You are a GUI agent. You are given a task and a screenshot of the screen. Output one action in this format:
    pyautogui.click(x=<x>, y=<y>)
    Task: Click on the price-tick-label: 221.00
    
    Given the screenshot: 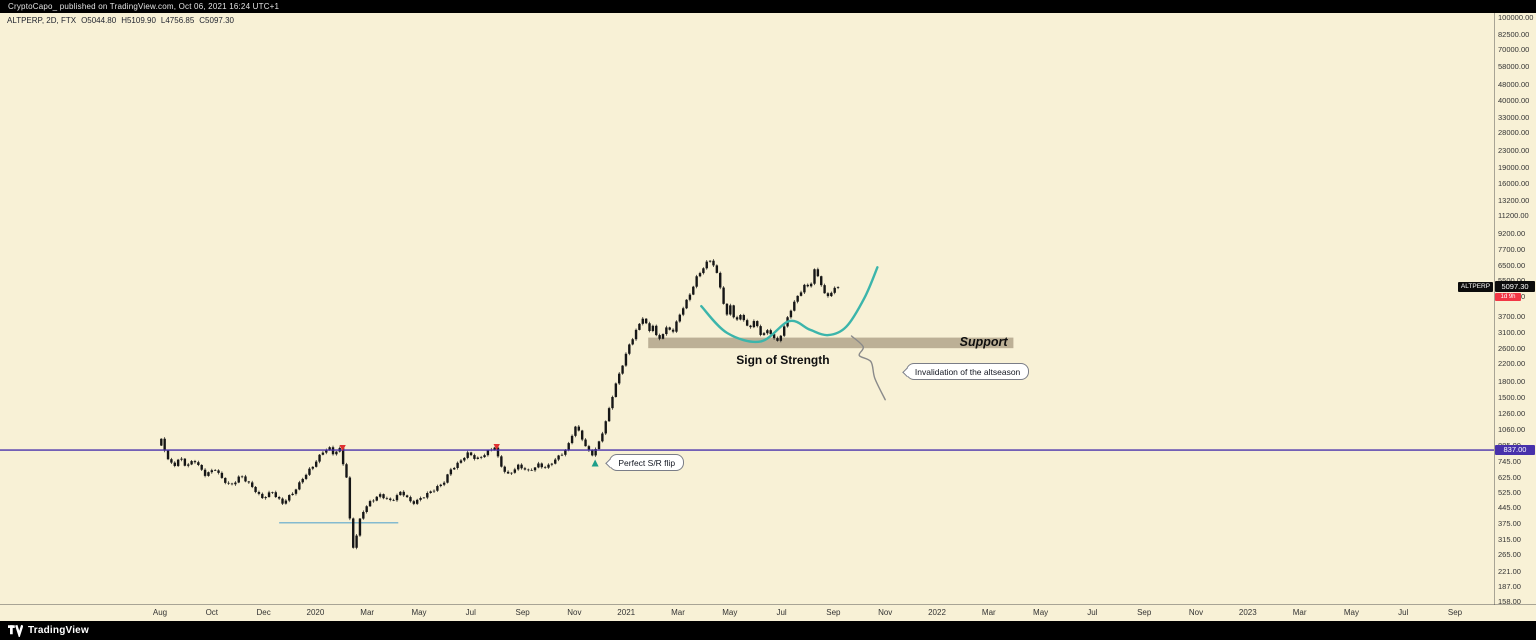 What is the action you would take?
    pyautogui.click(x=1509, y=571)
    